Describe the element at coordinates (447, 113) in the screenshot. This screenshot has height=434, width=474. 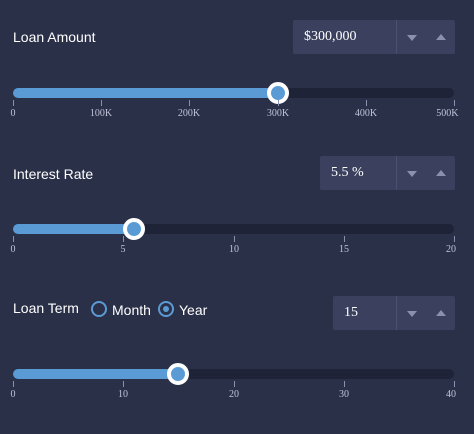
I see `loan-amount-tick-label: 500K` at that location.